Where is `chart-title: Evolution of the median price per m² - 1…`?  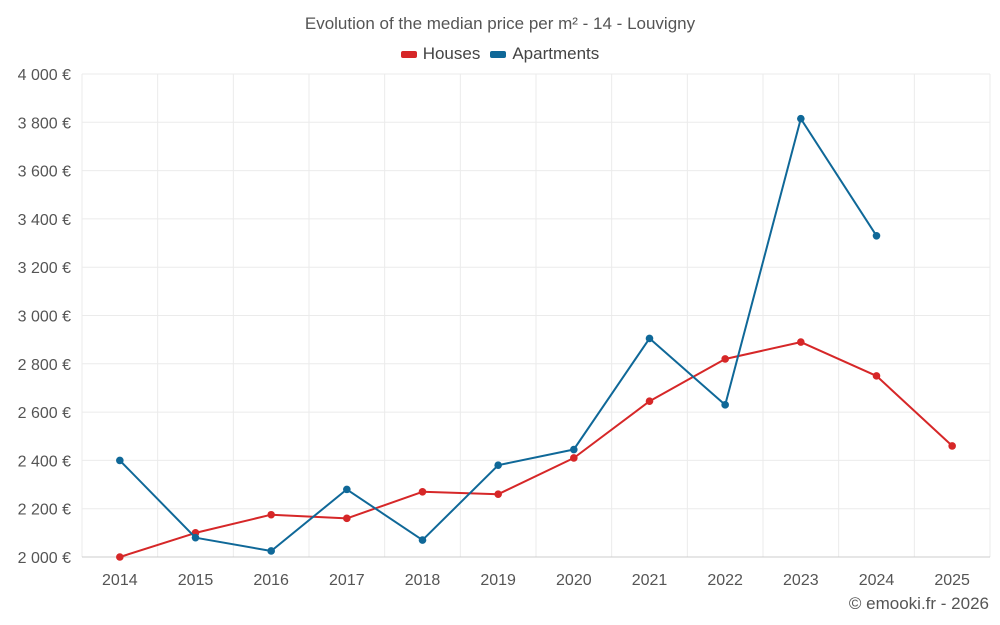
chart-title: Evolution of the median price per m² - 1… is located at coordinates (500, 23).